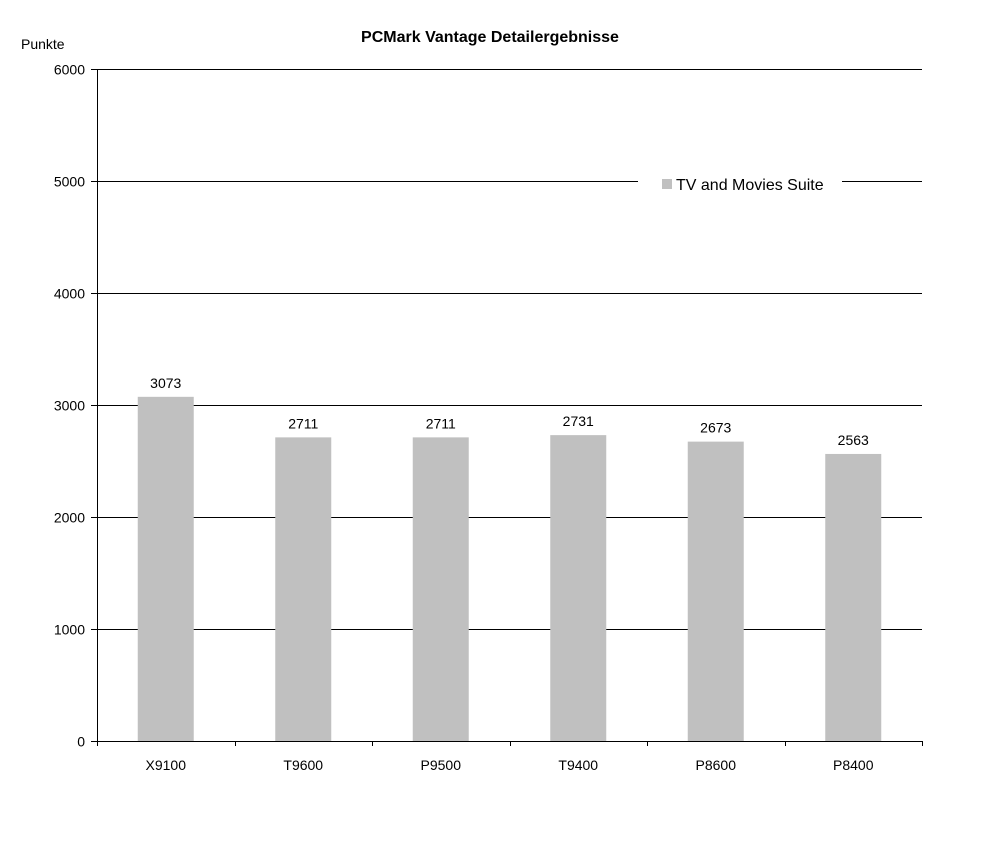  Describe the element at coordinates (166, 765) in the screenshot. I see `x-tick-label: X9100` at that location.